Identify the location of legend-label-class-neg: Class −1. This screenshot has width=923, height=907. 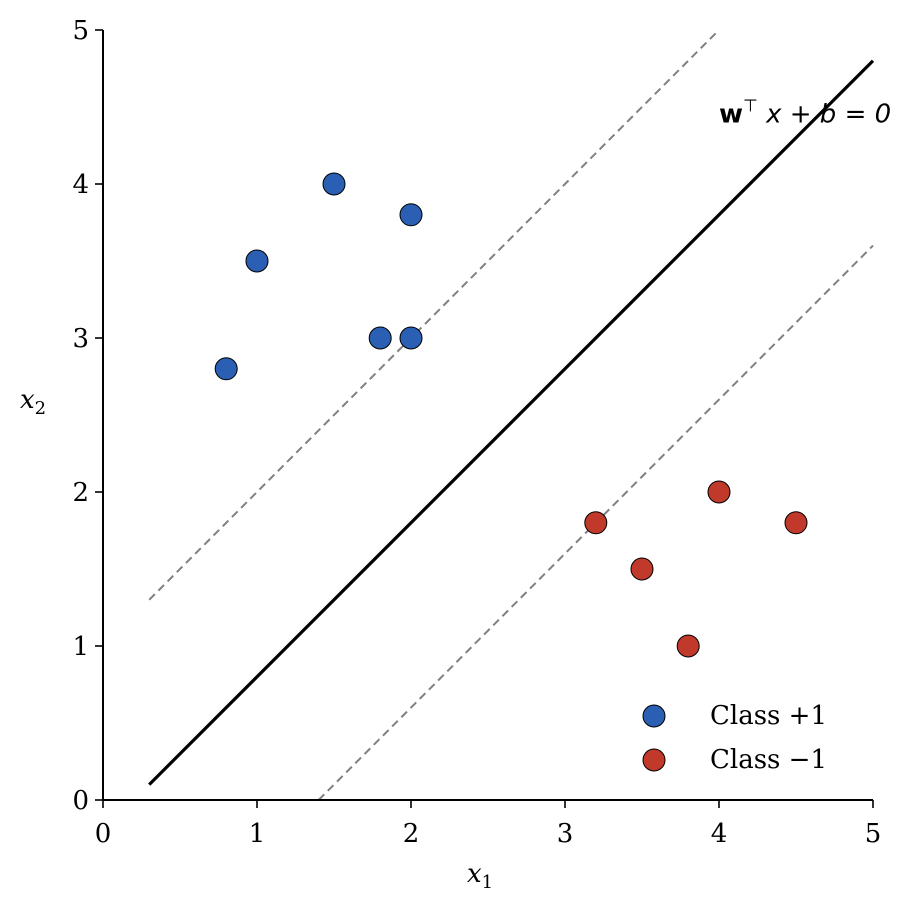
(768, 760).